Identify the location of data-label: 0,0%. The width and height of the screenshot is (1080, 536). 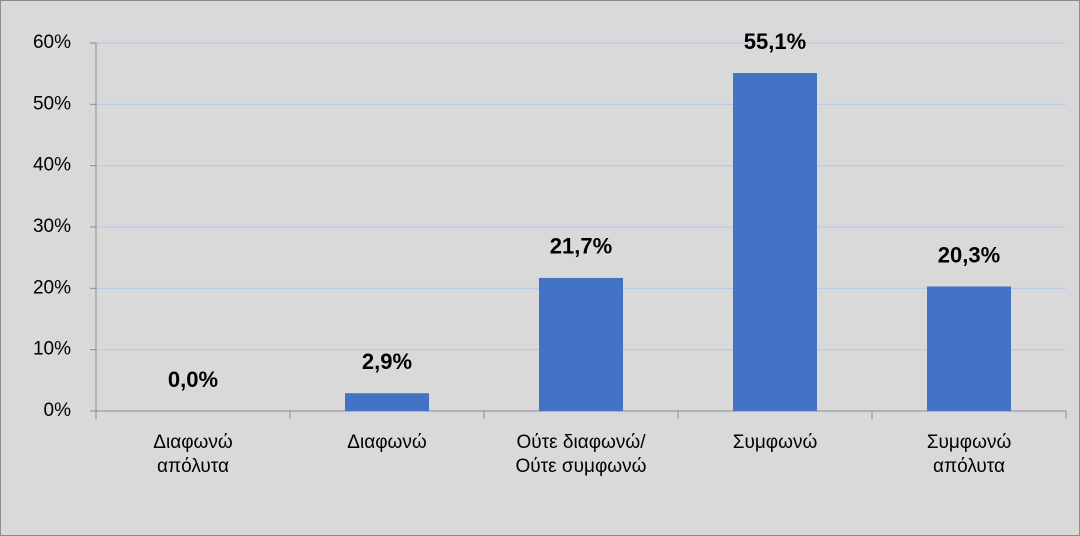
(193, 379).